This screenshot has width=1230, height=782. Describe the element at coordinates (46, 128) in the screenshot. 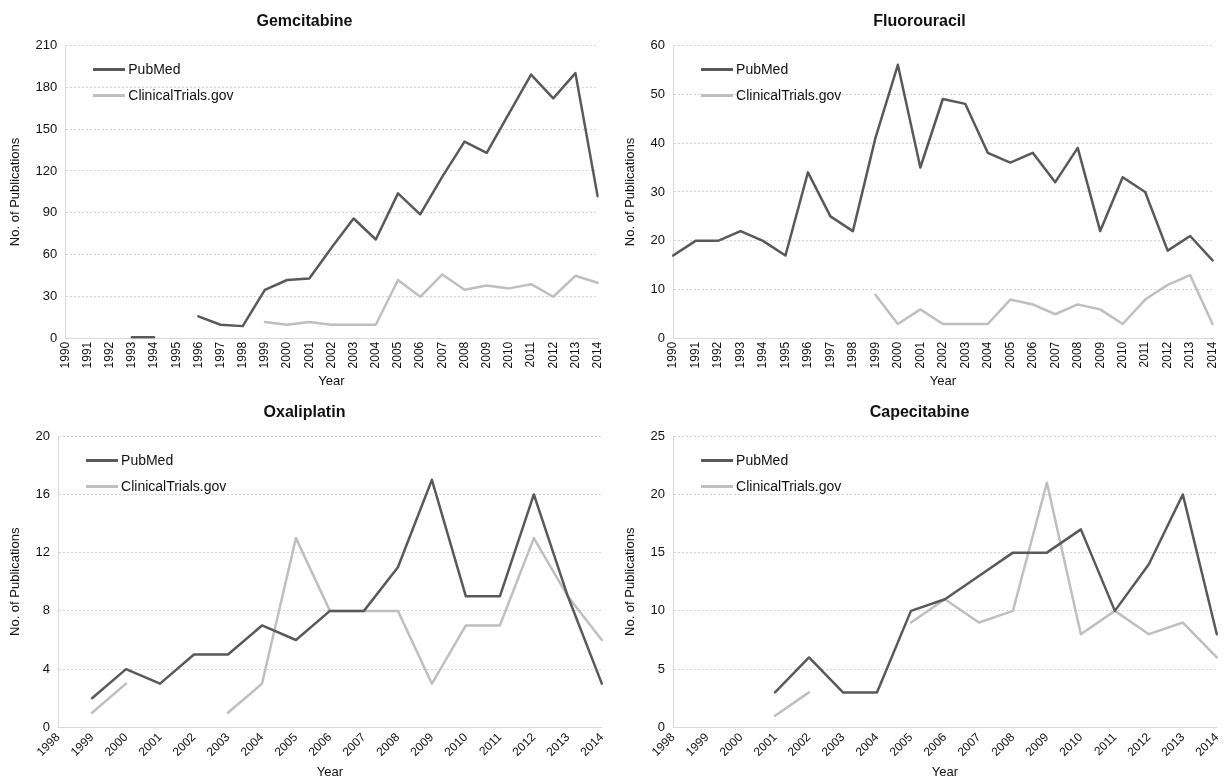

I see `y-tick-label: 150` at that location.